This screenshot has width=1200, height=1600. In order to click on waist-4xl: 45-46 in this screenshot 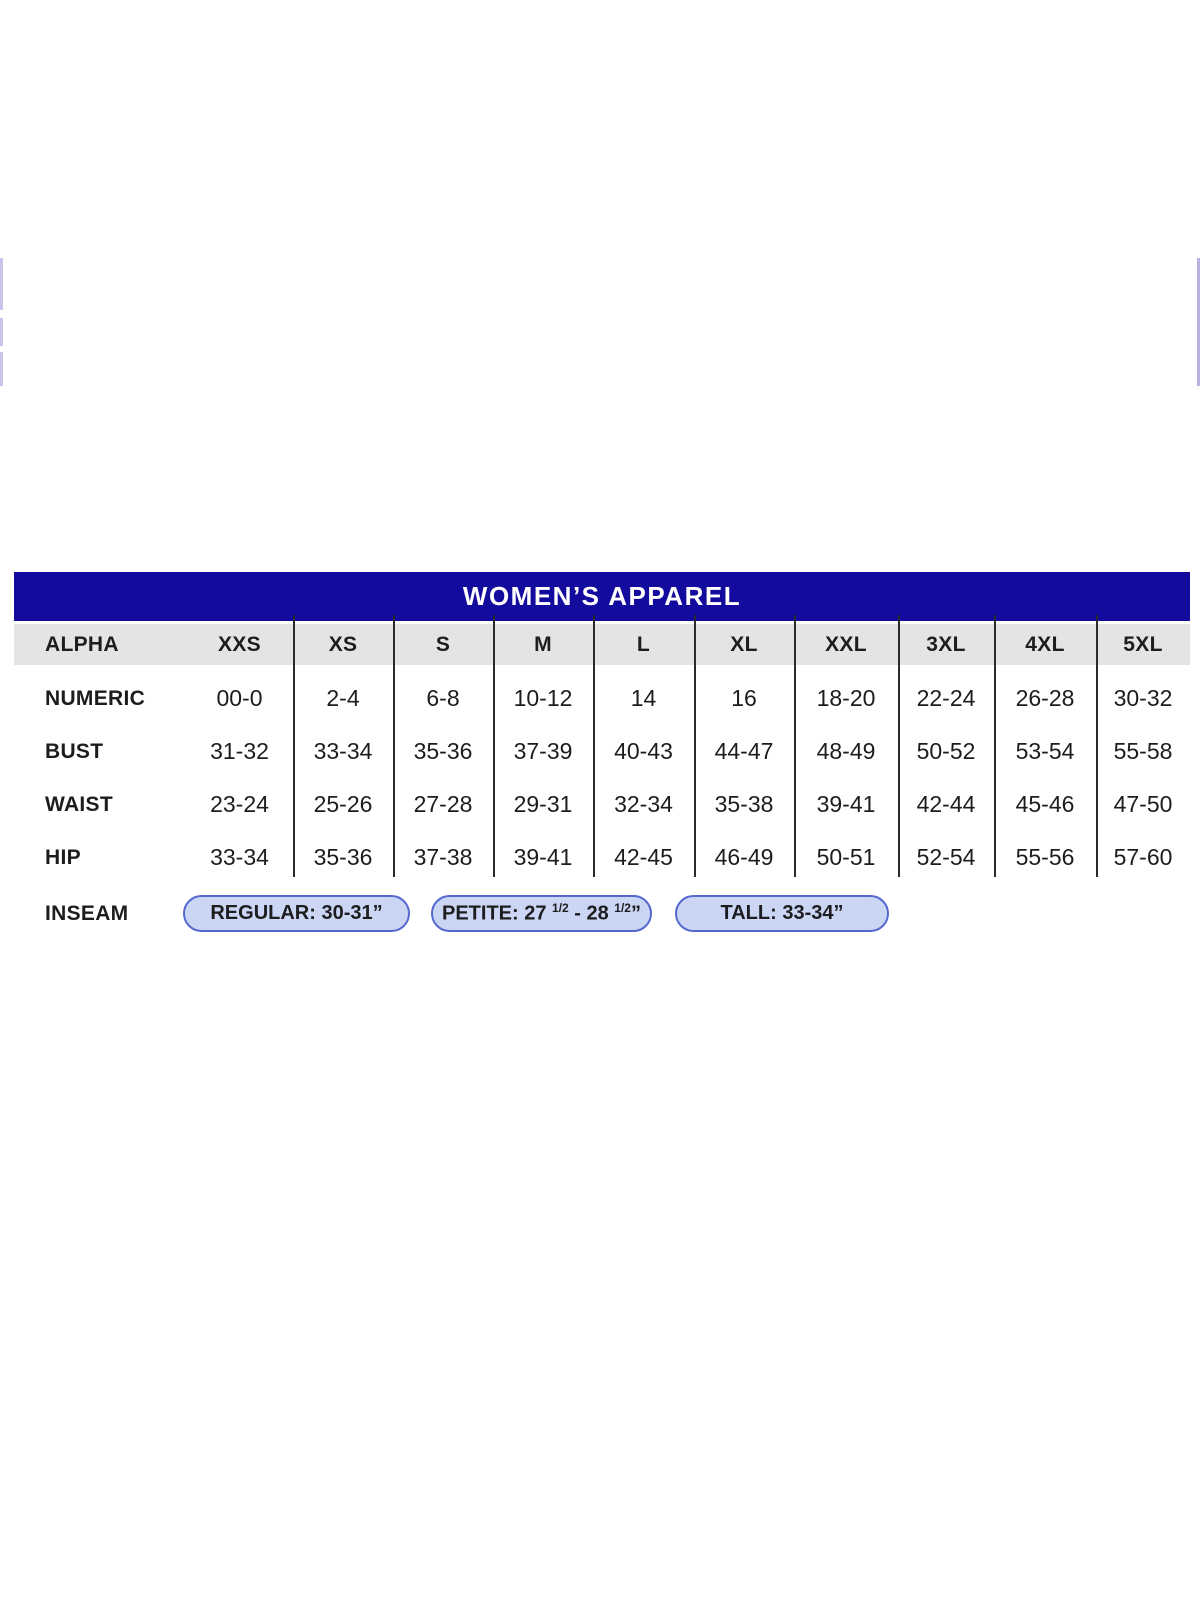, I will do `click(1045, 804)`.